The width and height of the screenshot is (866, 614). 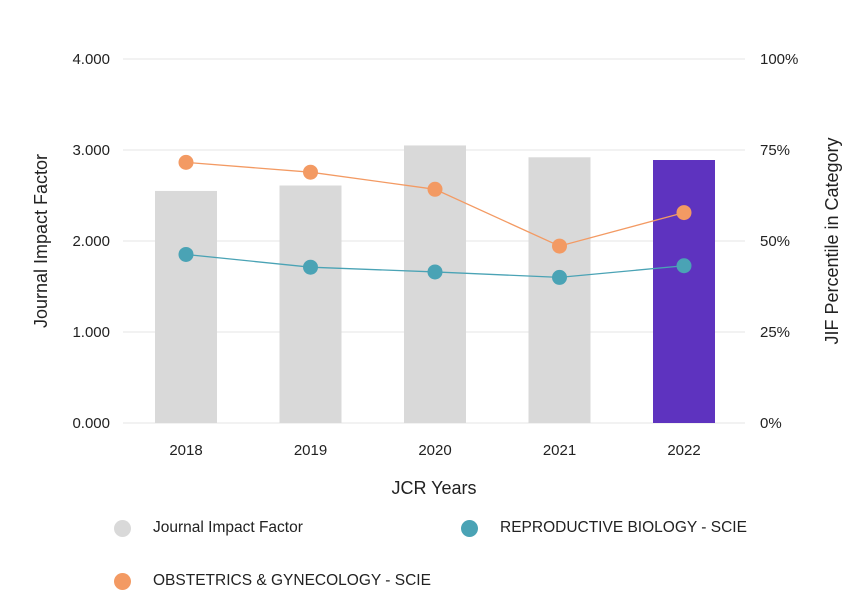 I want to click on legend-item-jif: Journal Impact Factor, so click(x=208, y=528).